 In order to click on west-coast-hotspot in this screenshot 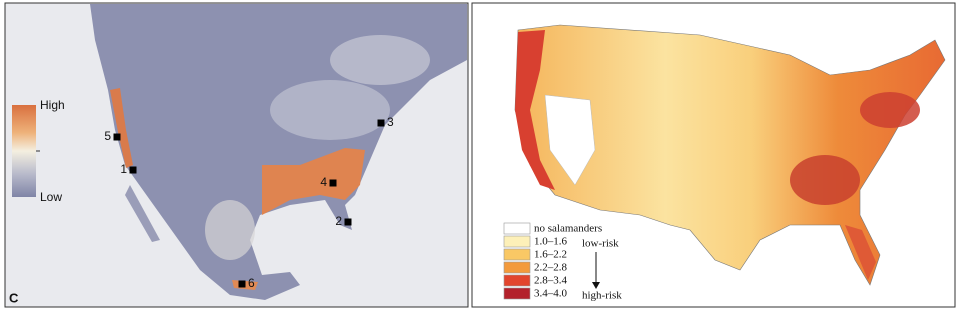, I will do `click(121, 128)`.